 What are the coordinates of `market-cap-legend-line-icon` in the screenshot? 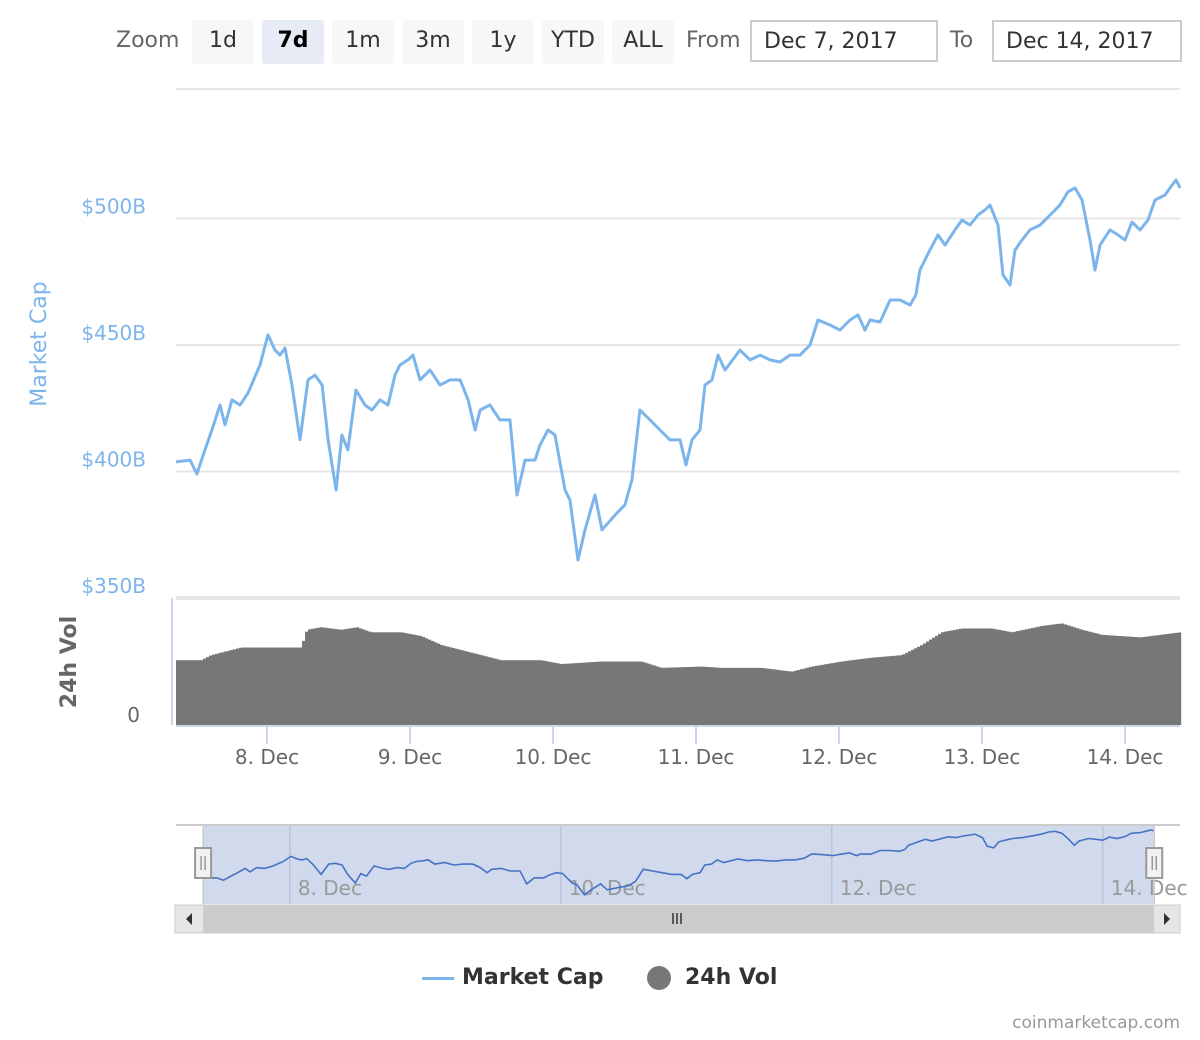 It's located at (438, 978).